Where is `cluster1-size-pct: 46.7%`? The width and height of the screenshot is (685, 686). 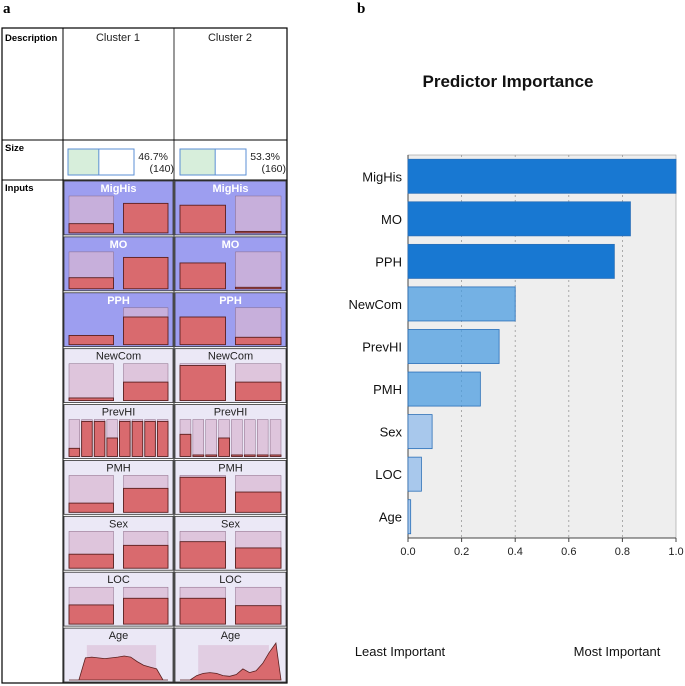 cluster1-size-pct: 46.7% is located at coordinates (153, 157).